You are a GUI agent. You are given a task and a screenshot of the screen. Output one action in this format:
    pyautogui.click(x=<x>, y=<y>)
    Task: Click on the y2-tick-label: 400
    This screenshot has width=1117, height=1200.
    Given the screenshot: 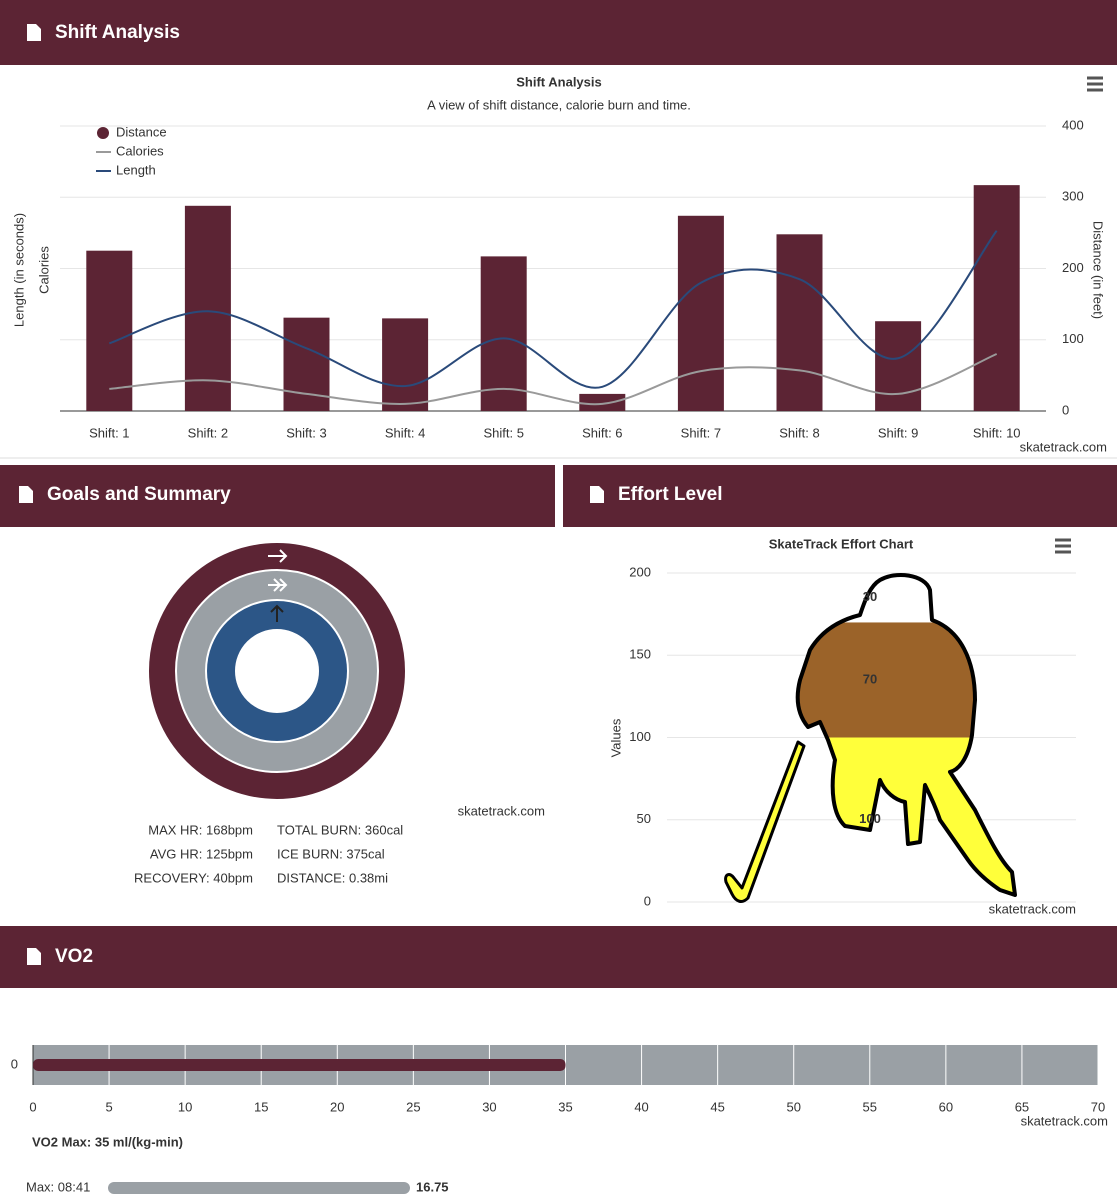 What is the action you would take?
    pyautogui.click(x=1073, y=124)
    